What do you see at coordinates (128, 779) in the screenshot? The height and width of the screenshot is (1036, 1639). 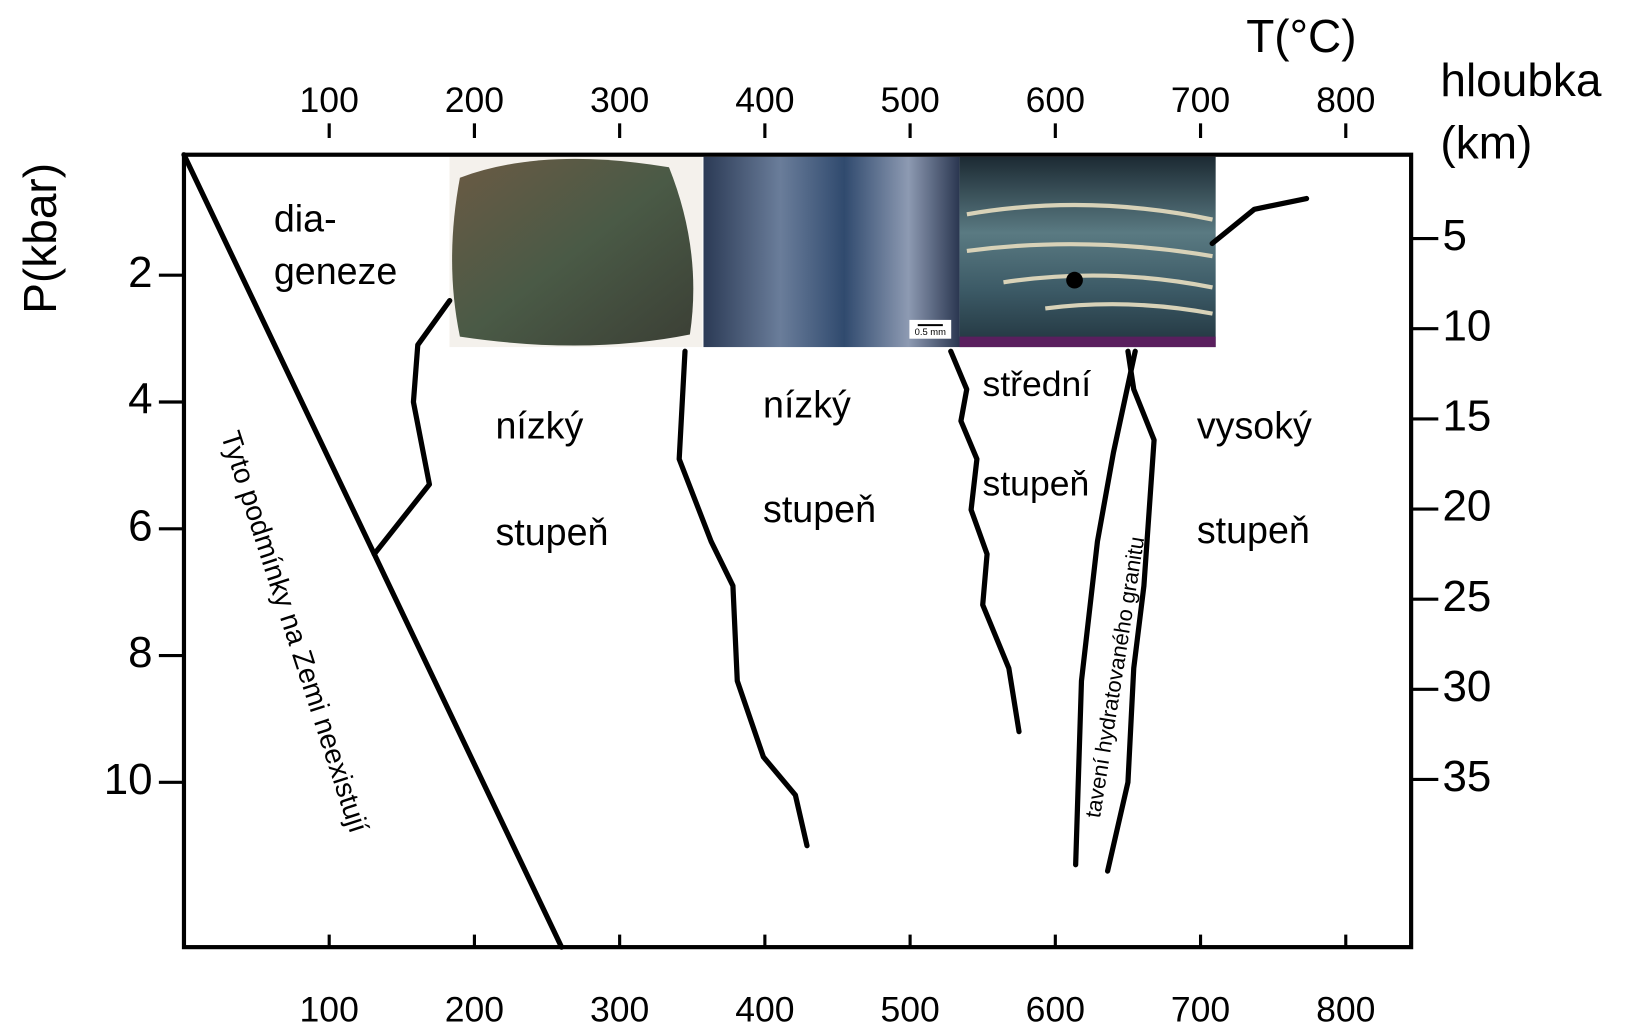 I see `y-tick-label: 10` at bounding box center [128, 779].